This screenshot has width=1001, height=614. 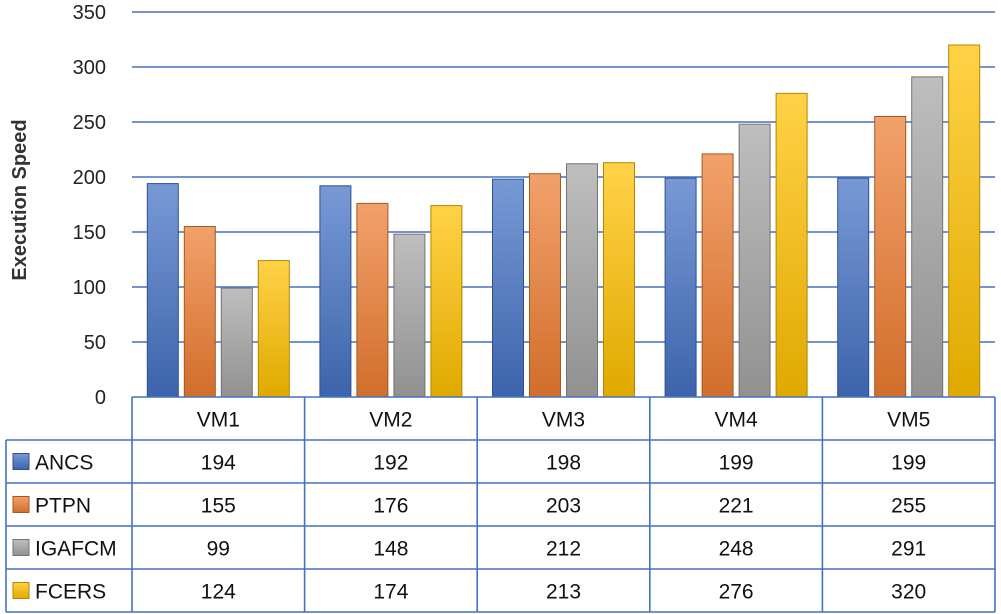 I want to click on data-label: 176, so click(x=390, y=506).